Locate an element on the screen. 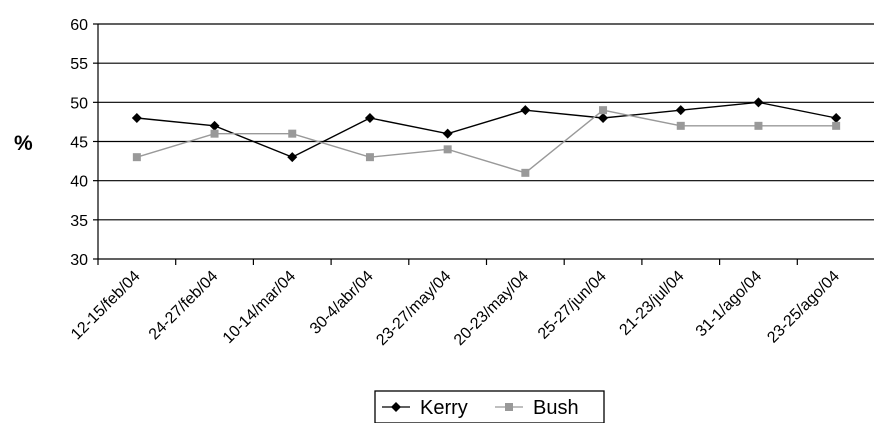  legend-label-kerry: Kerry is located at coordinates (444, 408).